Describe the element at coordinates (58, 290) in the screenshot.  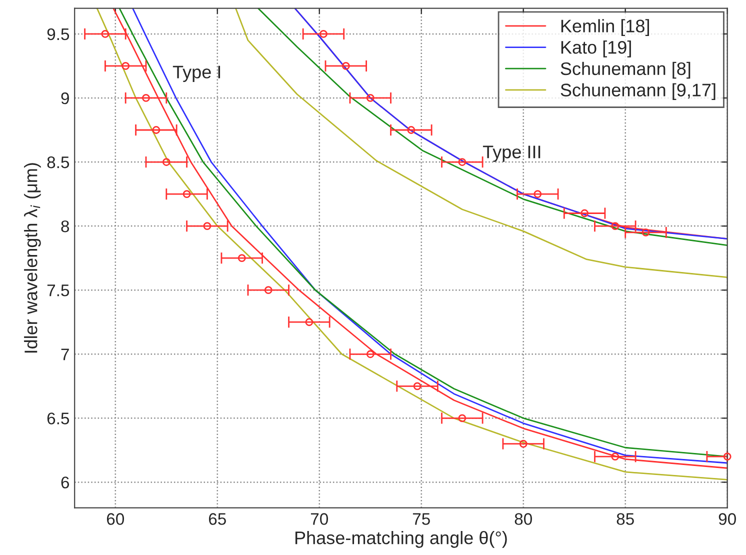
I see `y-tick-label: 7.5` at that location.